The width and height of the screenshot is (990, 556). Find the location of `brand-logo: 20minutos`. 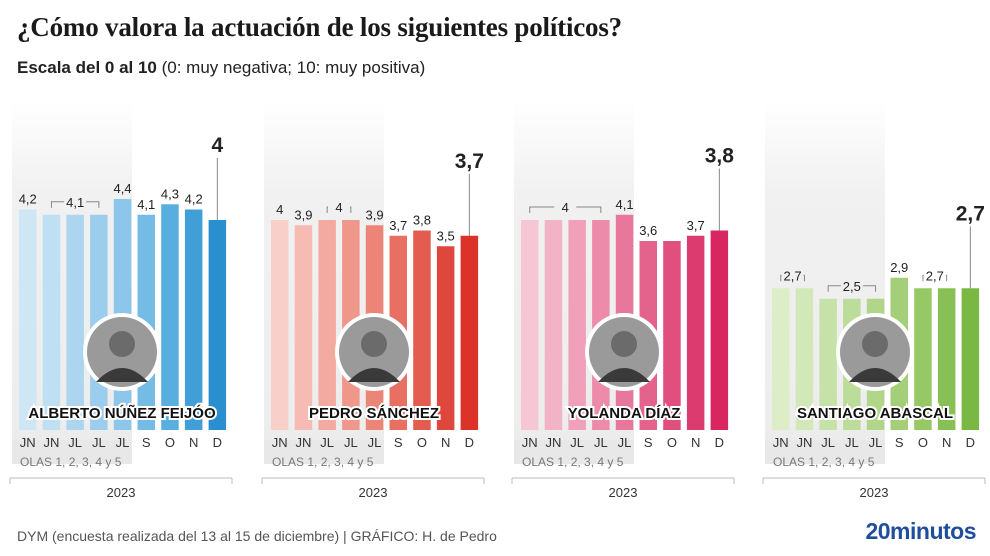

brand-logo: 20minutos is located at coordinates (920, 531).